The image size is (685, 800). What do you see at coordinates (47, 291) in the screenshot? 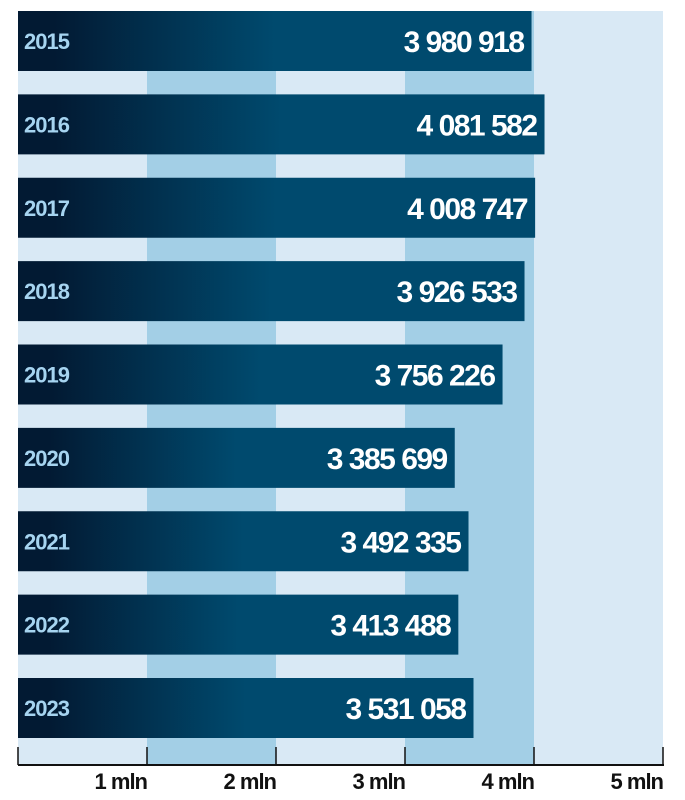
I see `category-label: 2018` at bounding box center [47, 291].